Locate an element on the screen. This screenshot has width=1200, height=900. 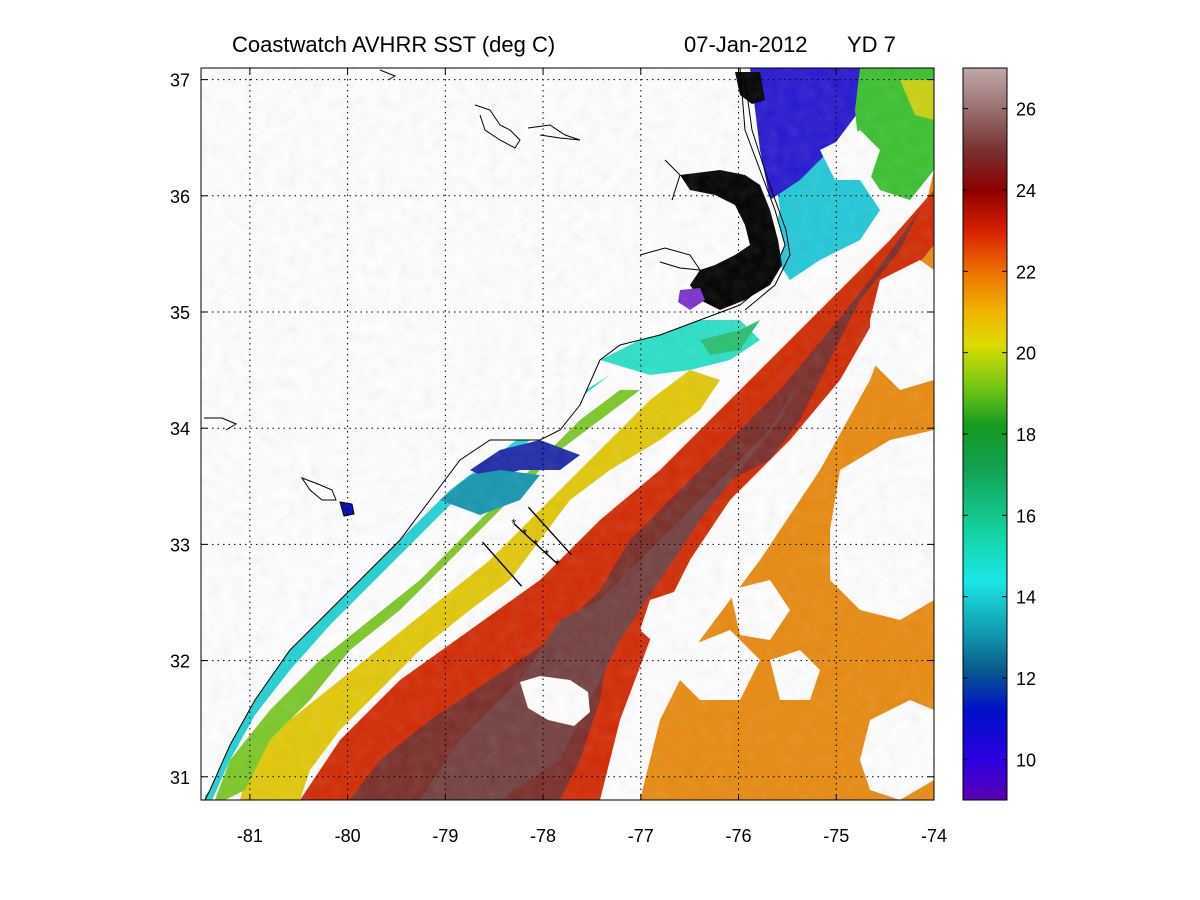
colorbar-tick-label: 10 is located at coordinates (1026, 760).